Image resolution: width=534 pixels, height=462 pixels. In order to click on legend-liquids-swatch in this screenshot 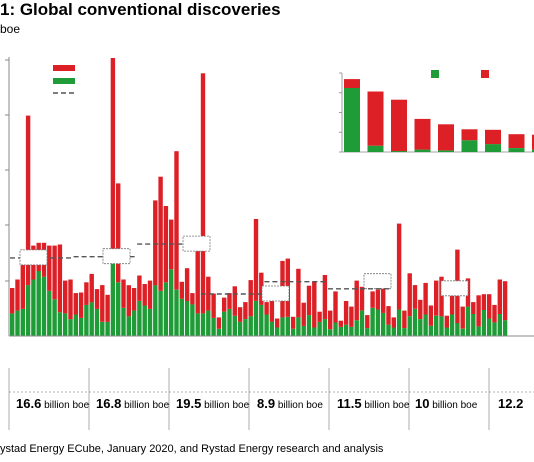, I will do `click(64, 81)`.